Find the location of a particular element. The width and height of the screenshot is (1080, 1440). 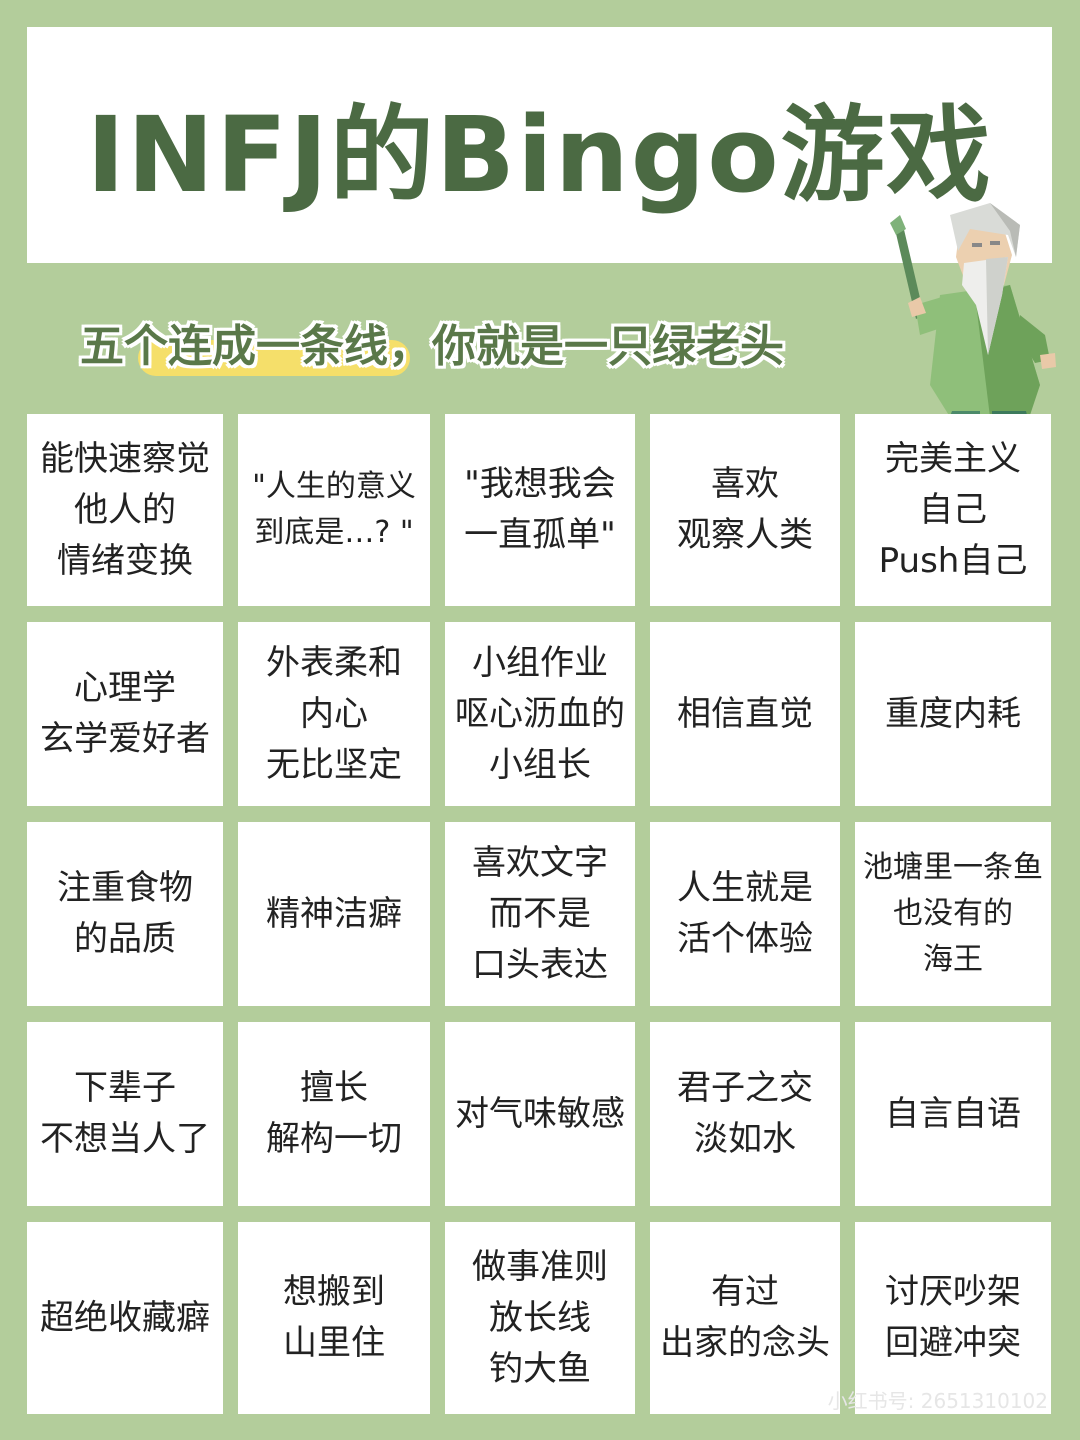

subtitle-banner: 五个连成一条线，你就是一只绿老头 is located at coordinates (510, 340).